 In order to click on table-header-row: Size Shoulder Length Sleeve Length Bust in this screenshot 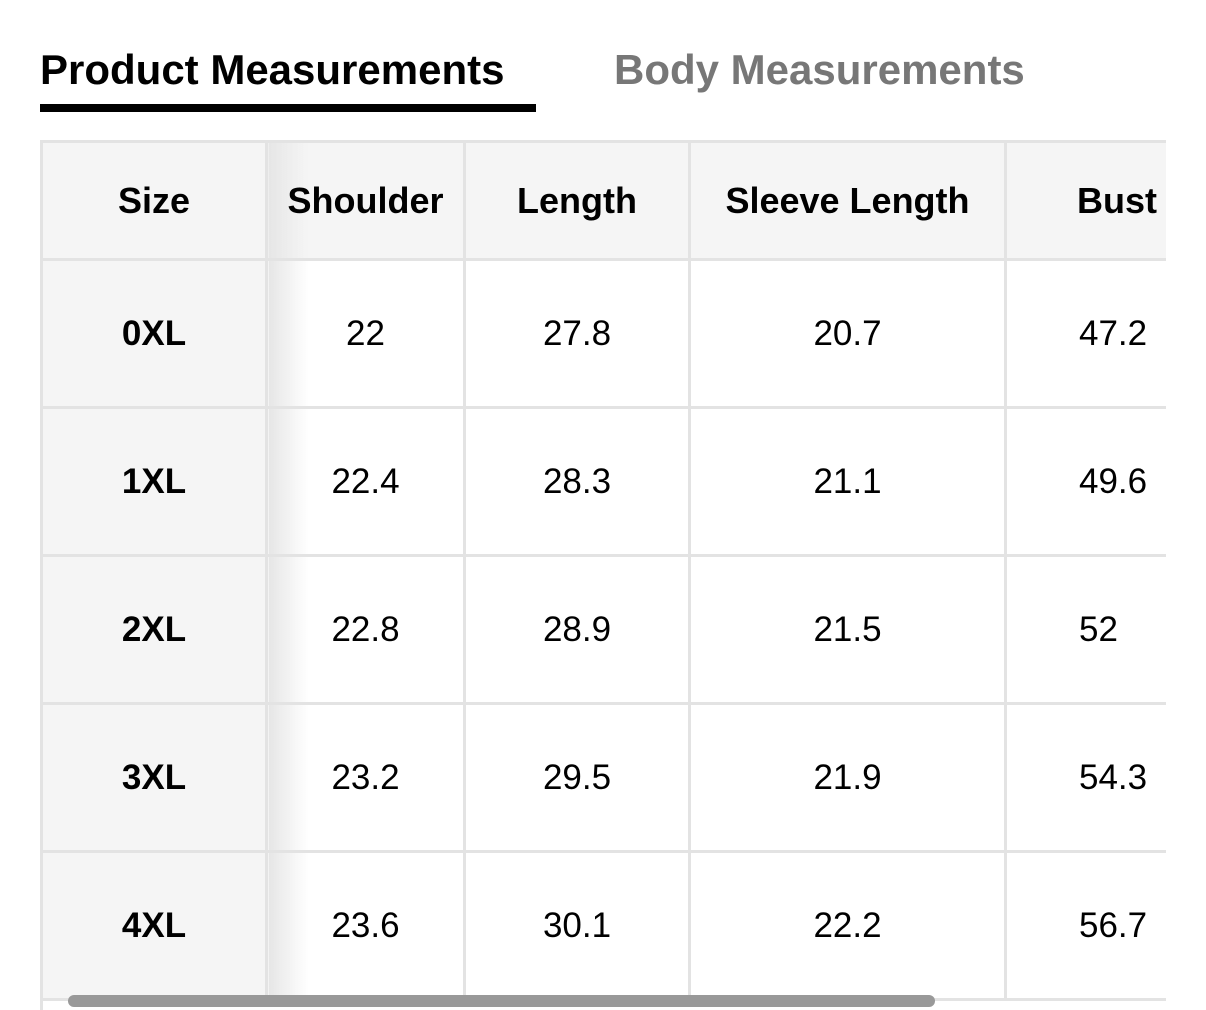, I will do `click(604, 202)`.